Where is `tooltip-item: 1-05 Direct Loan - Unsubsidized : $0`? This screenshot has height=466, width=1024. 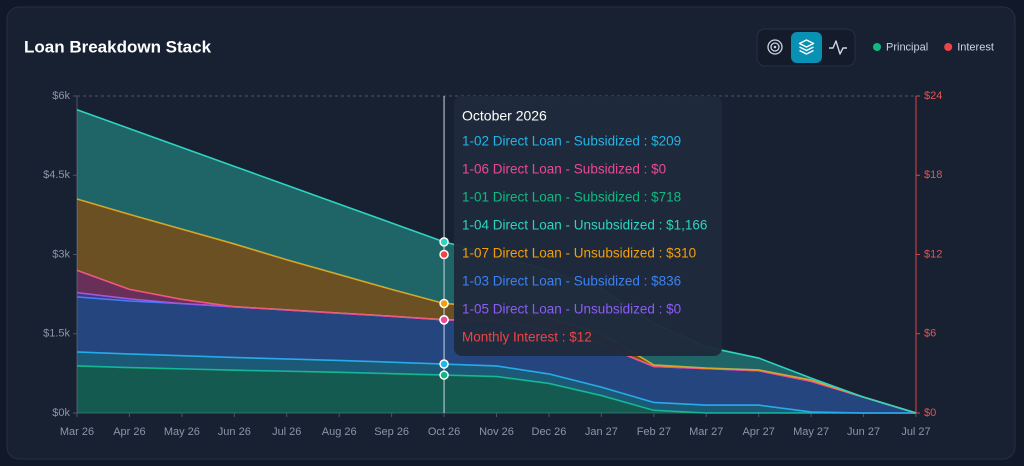
tooltip-item: 1-05 Direct Loan - Unsubsidized : $0 is located at coordinates (571, 309).